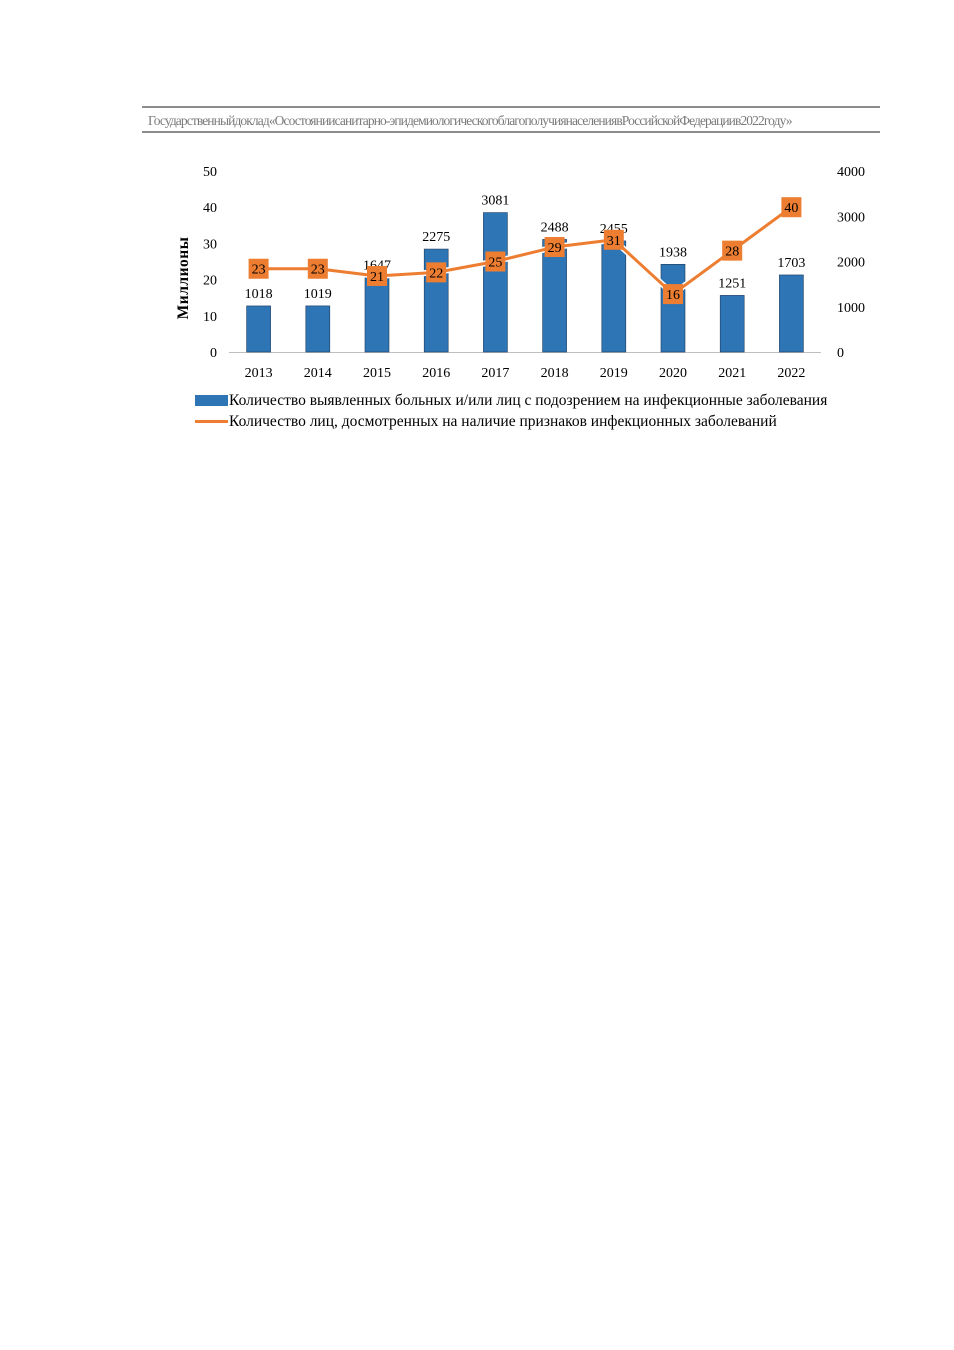 This screenshot has width=954, height=1350. I want to click on y-tick-right: 3000, so click(851, 217).